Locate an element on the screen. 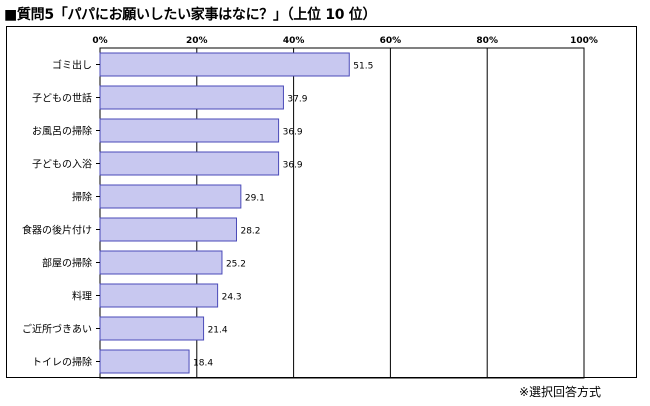  x-tick-label: 0% is located at coordinates (99, 41).